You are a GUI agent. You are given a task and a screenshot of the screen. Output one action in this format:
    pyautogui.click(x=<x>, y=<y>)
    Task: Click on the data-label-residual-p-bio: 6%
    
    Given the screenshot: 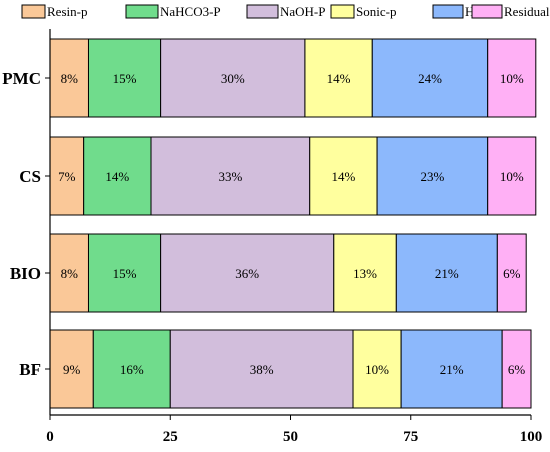 What is the action you would take?
    pyautogui.click(x=512, y=273)
    